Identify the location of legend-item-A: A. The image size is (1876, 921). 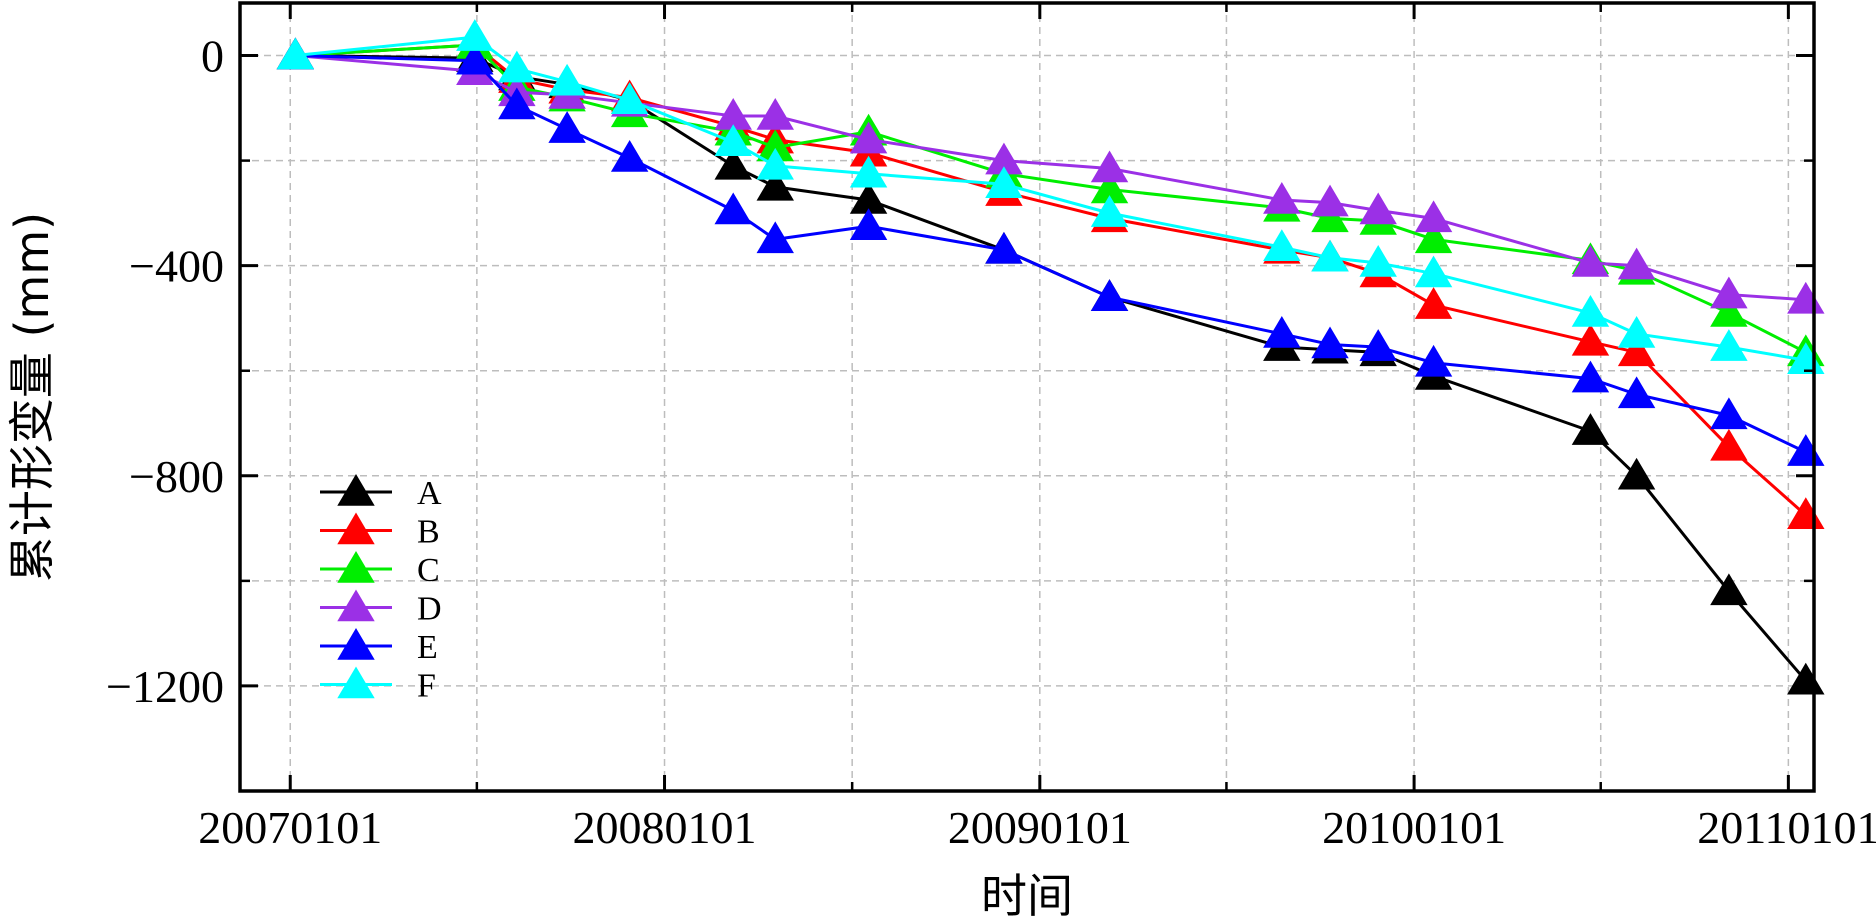
(381, 493).